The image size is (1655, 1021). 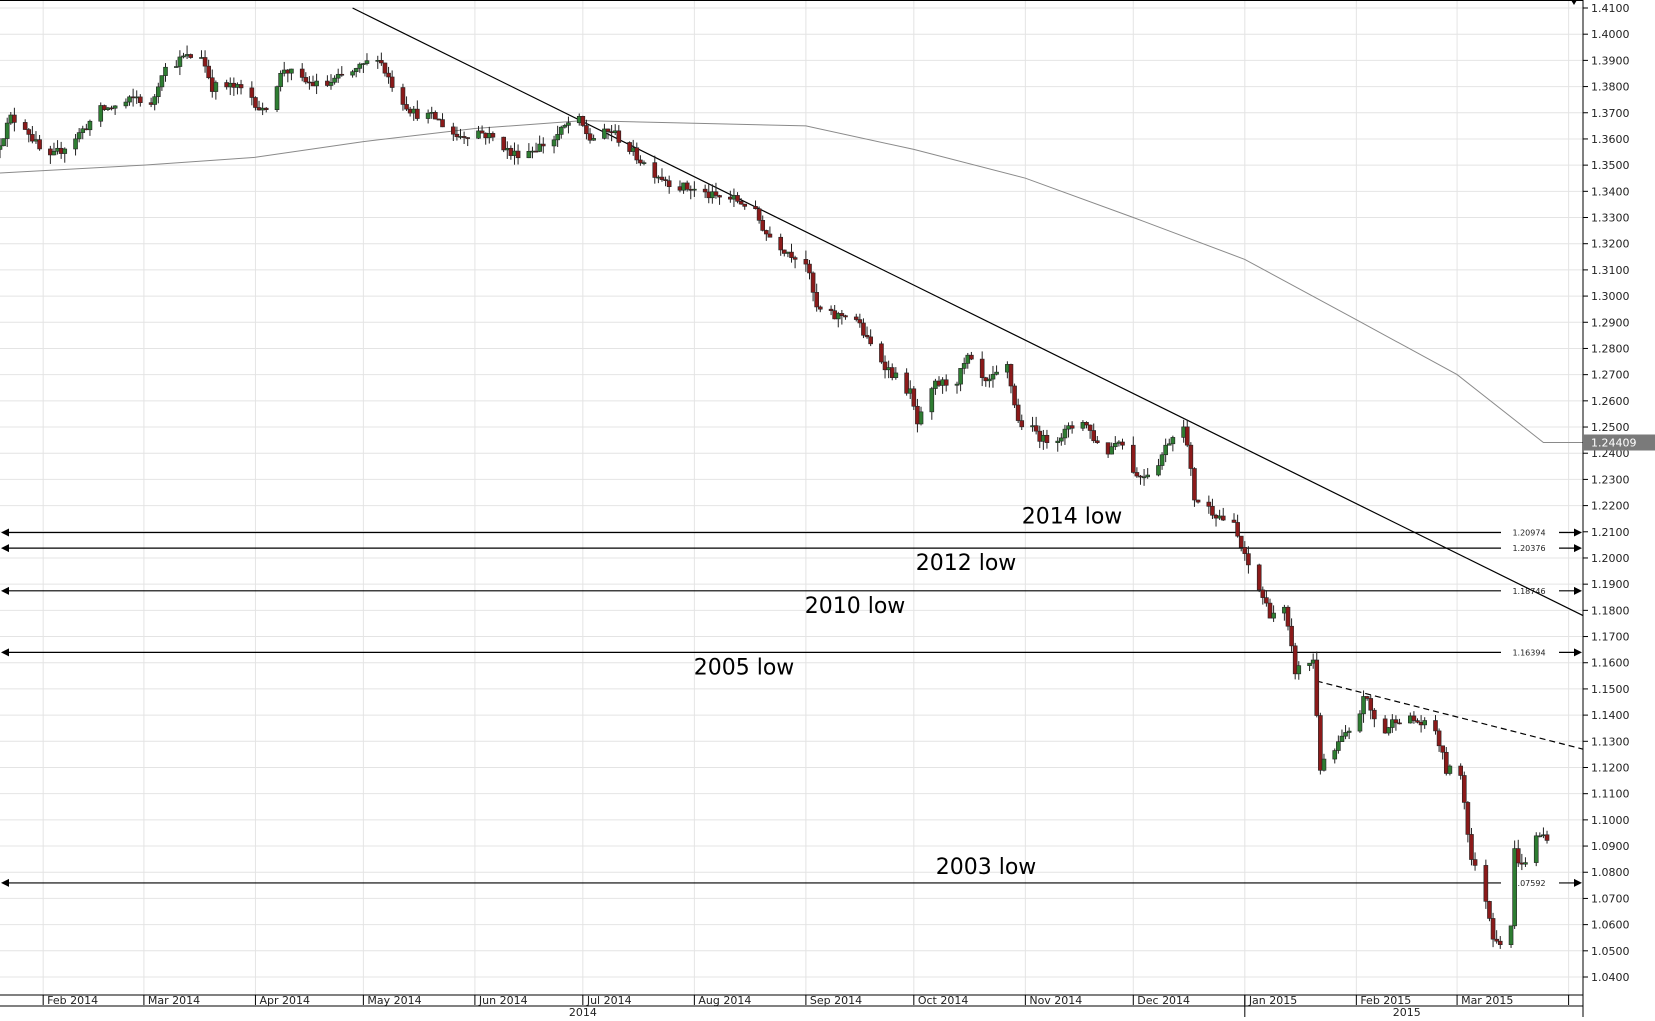 I want to click on marker-icon, so click(x=1574, y=2).